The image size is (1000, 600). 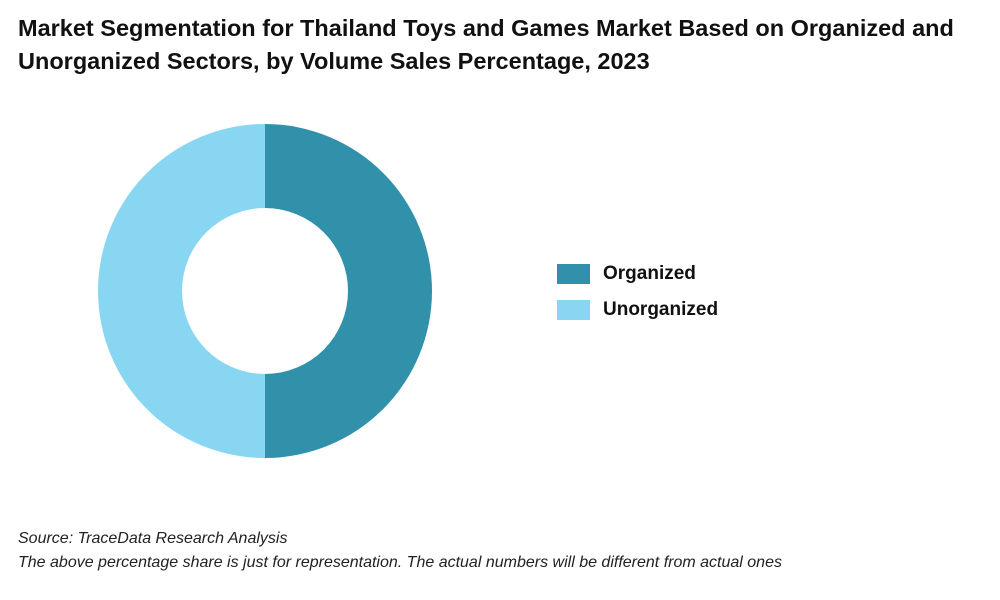 I want to click on legend-label-organized: Organized, so click(x=649, y=273).